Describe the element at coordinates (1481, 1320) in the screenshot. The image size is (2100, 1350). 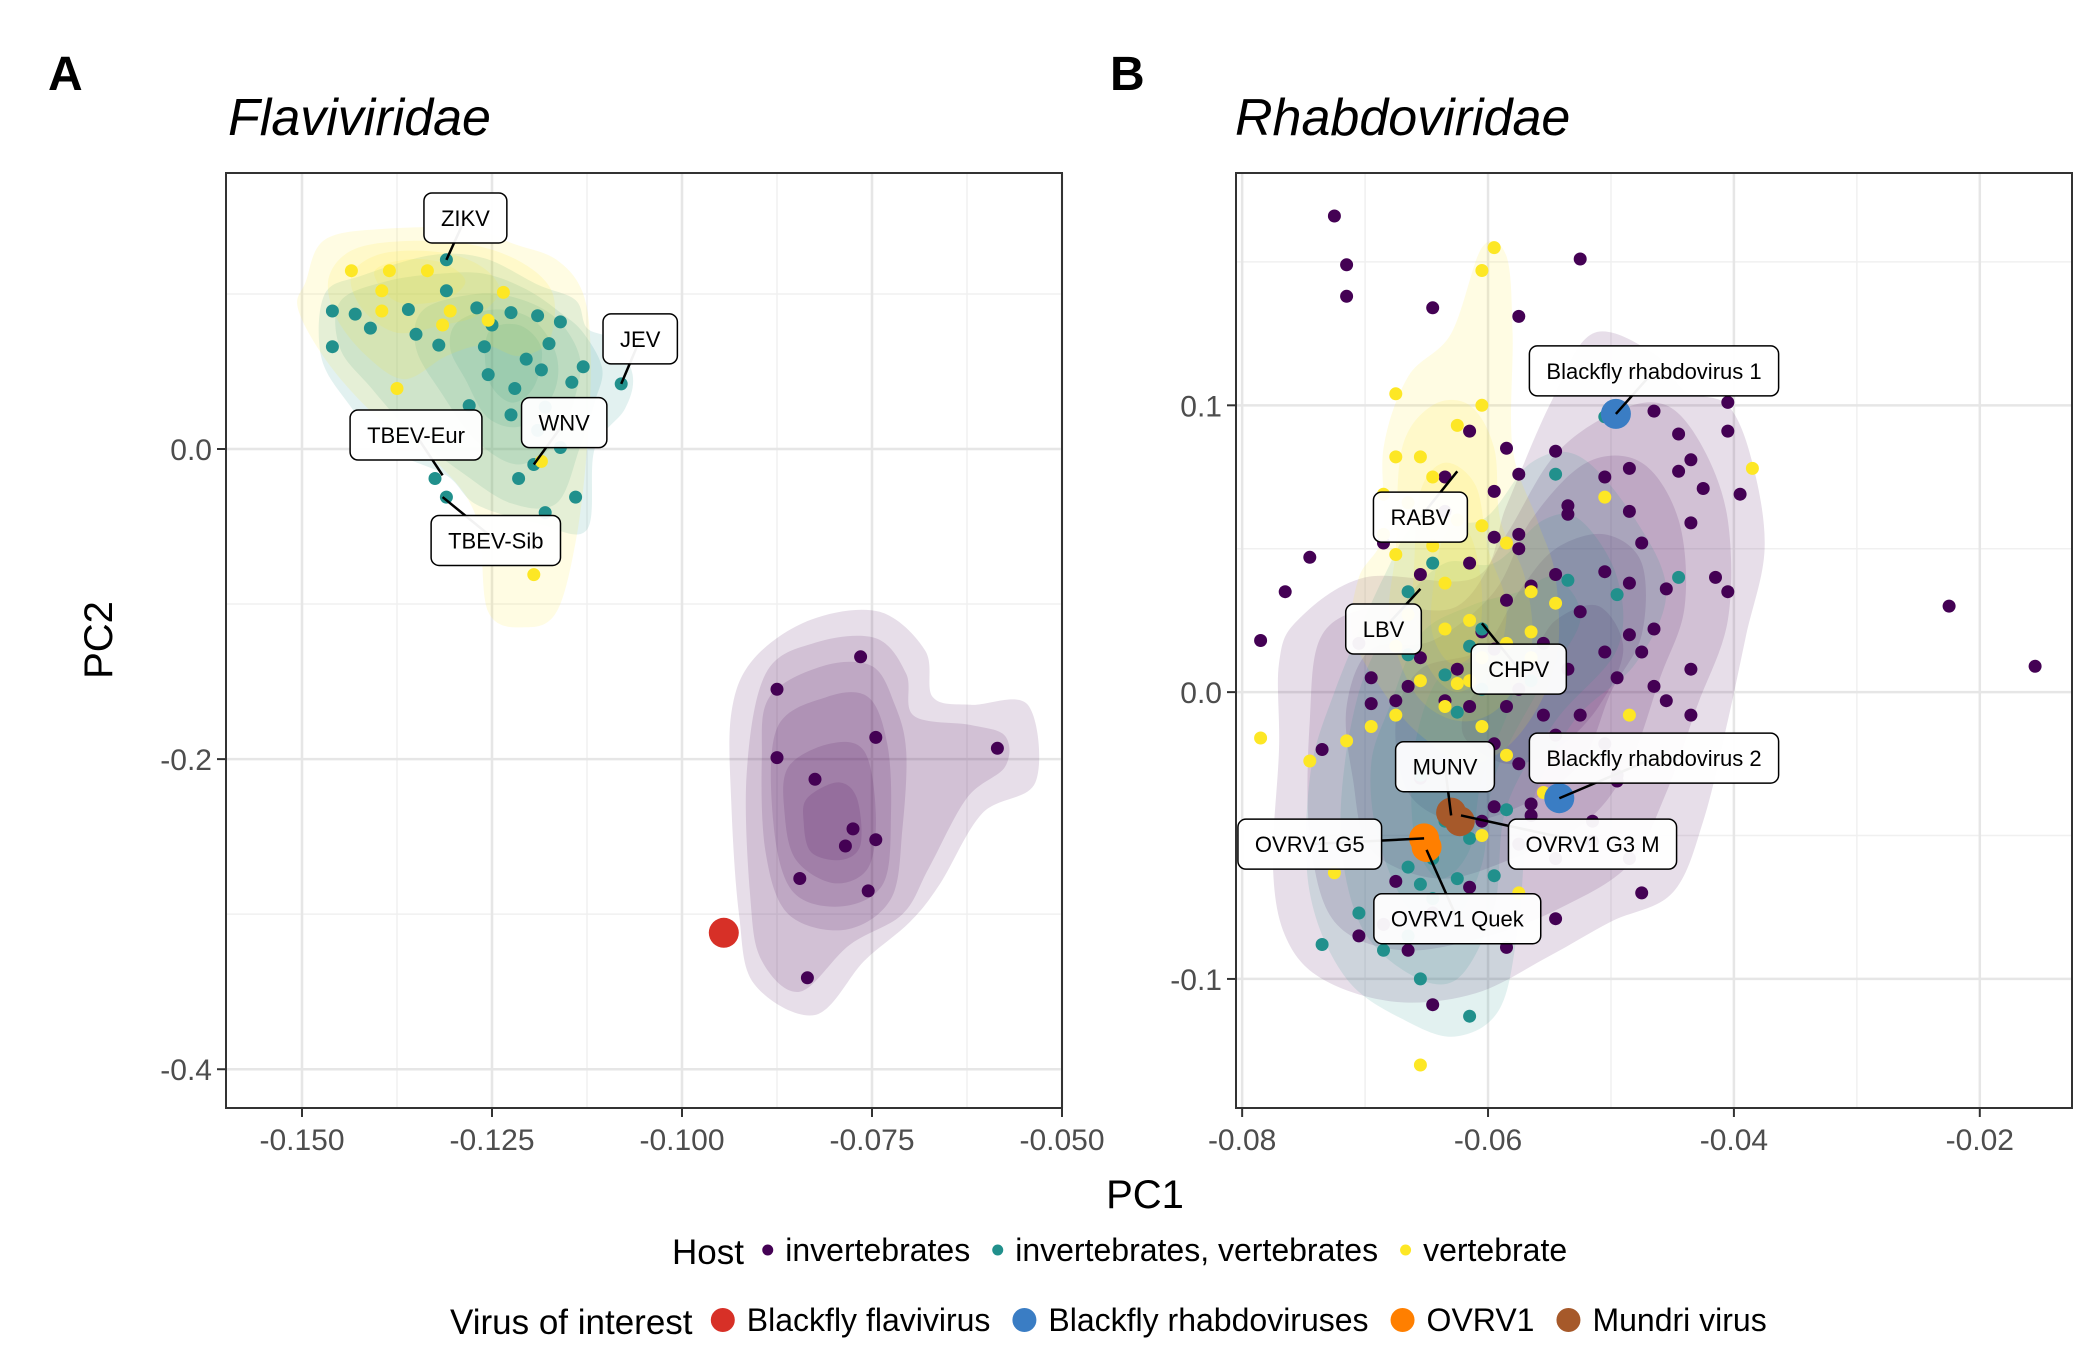
I see `legend-label: OVRV1` at that location.